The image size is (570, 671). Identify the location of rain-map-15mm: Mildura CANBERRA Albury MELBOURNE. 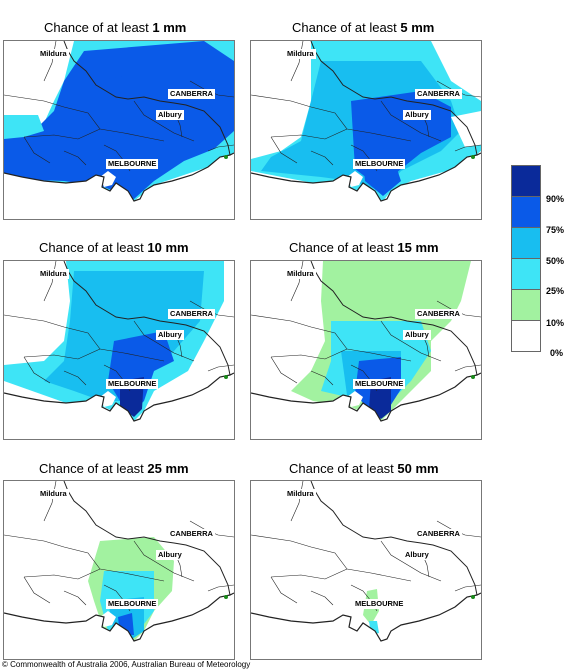
(366, 350).